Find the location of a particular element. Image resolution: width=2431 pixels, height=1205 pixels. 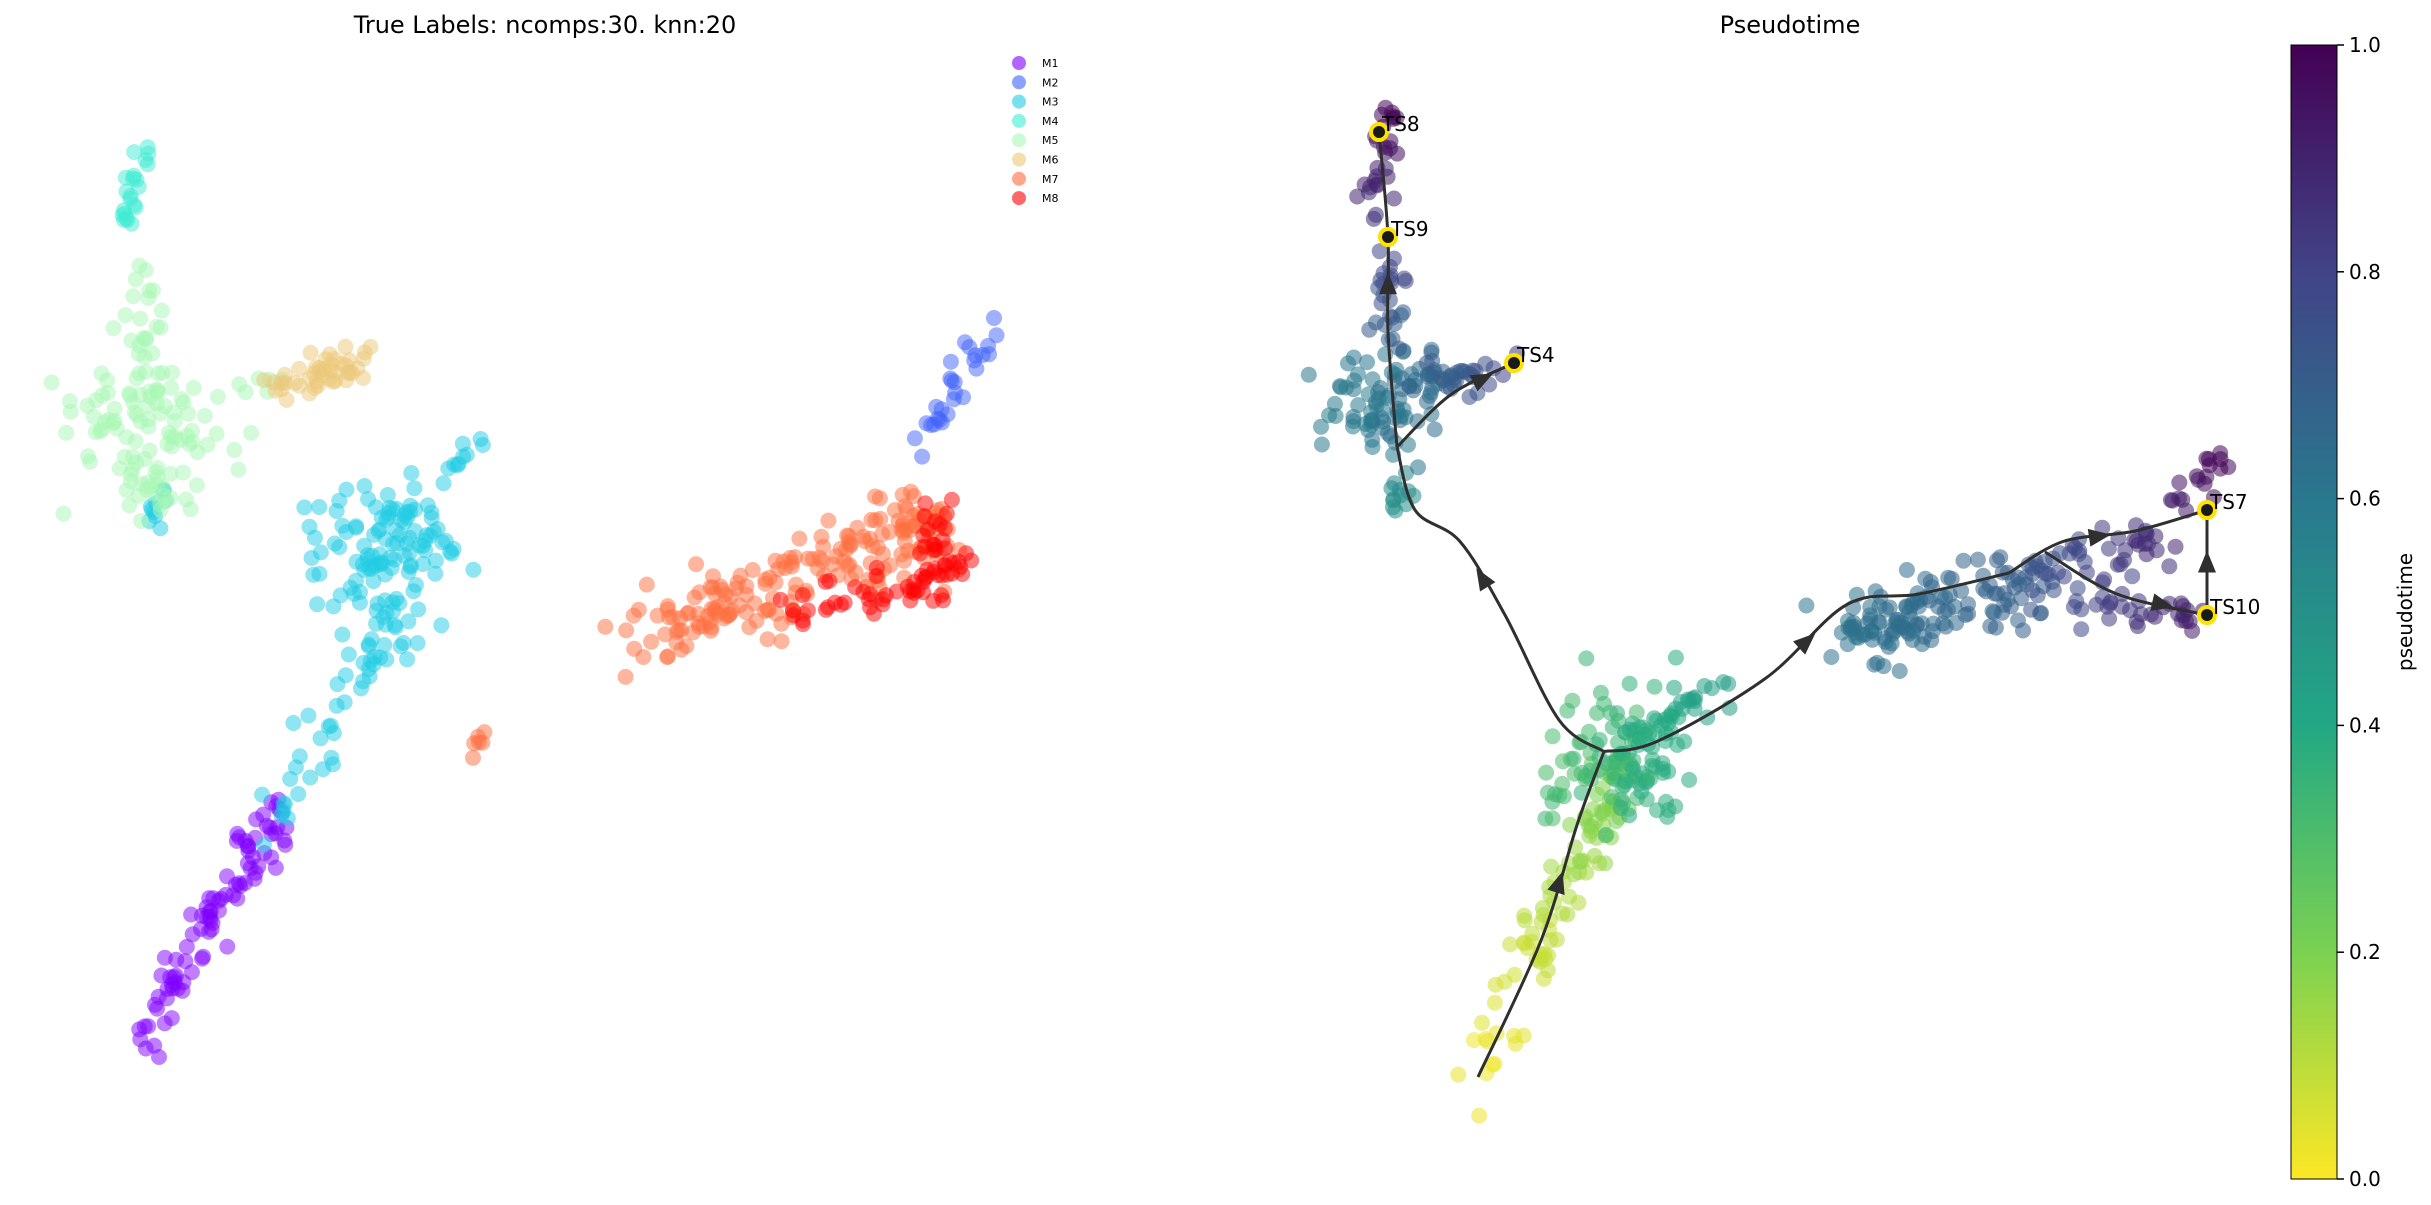

legend-marker-m4 is located at coordinates (1019, 120).